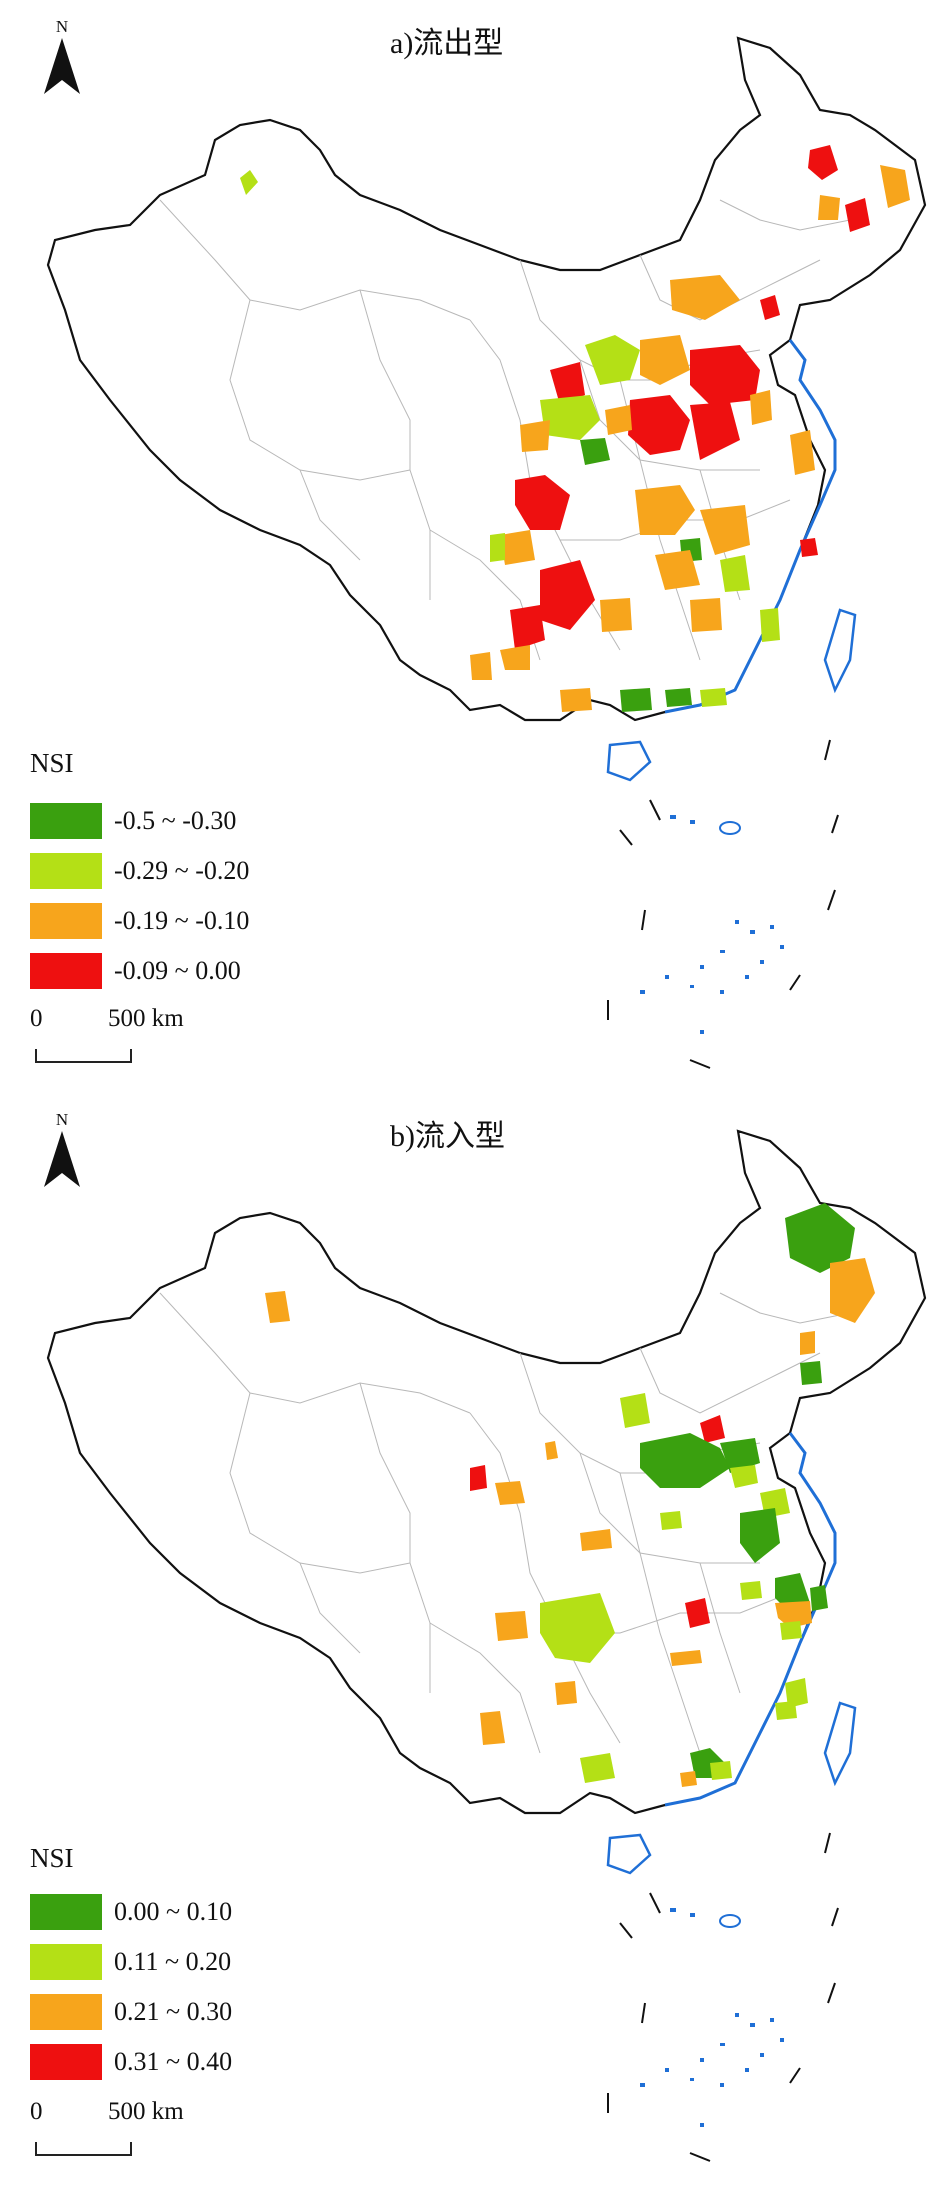  What do you see at coordinates (447, 1136) in the screenshot?
I see `panel-title: b)流入型` at bounding box center [447, 1136].